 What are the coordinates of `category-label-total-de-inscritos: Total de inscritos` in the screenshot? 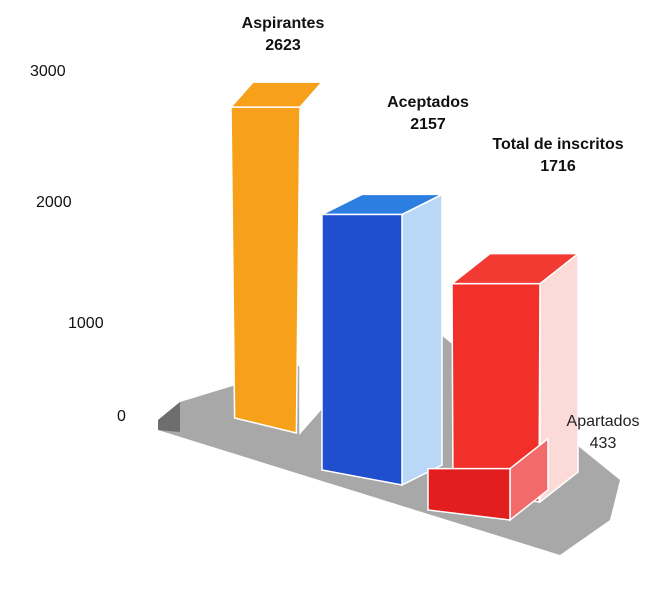 It's located at (557, 144).